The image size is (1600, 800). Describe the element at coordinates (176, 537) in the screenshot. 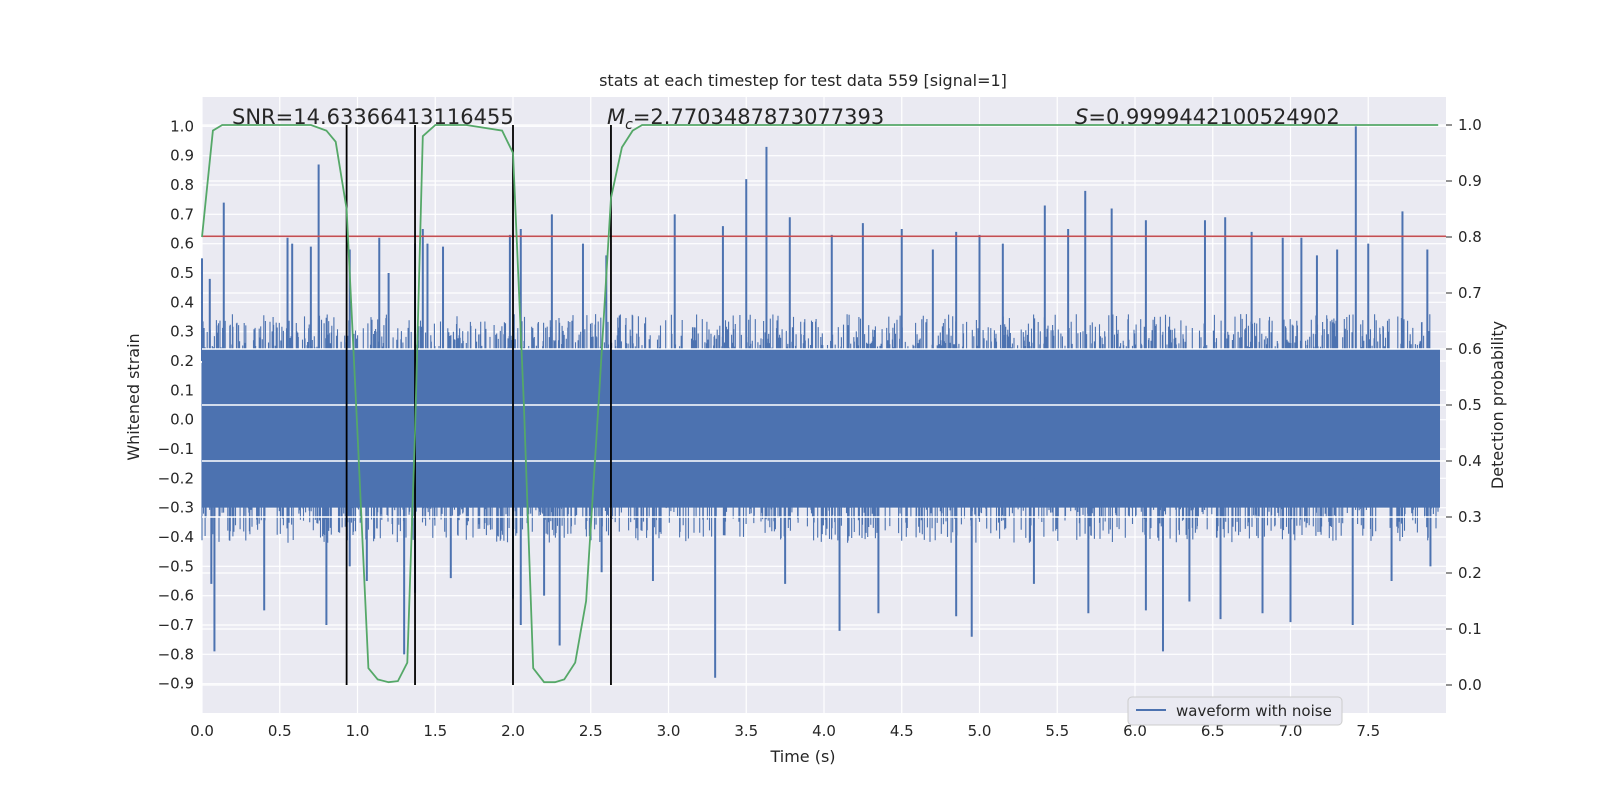

I see `y-left-tick-label: −0.4` at that location.